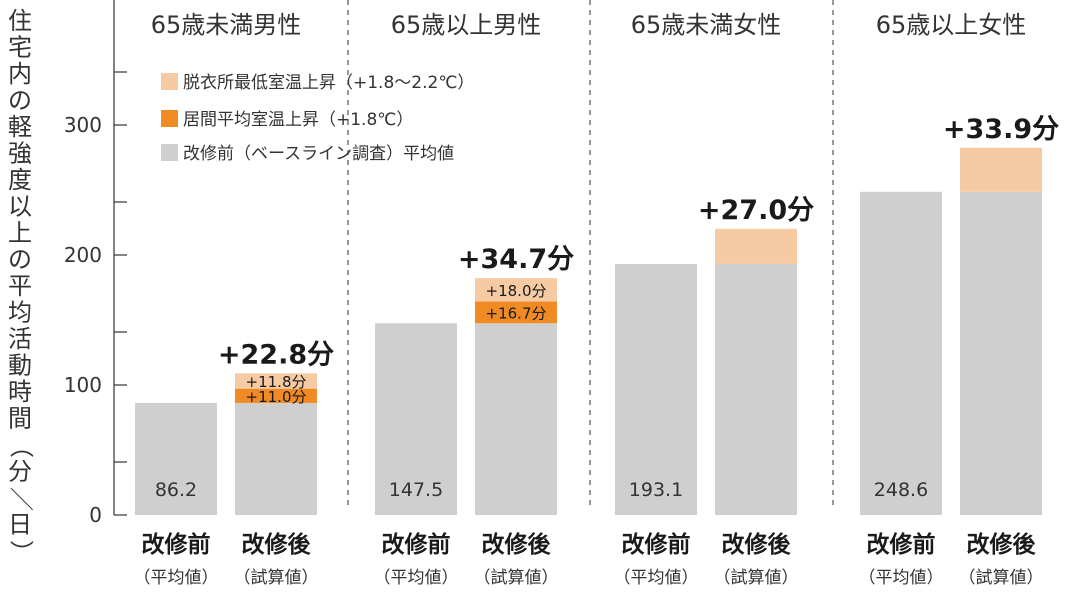 This screenshot has width=1071, height=592. Describe the element at coordinates (21, 499) in the screenshot. I see `y-axis-title-char: ／` at that location.